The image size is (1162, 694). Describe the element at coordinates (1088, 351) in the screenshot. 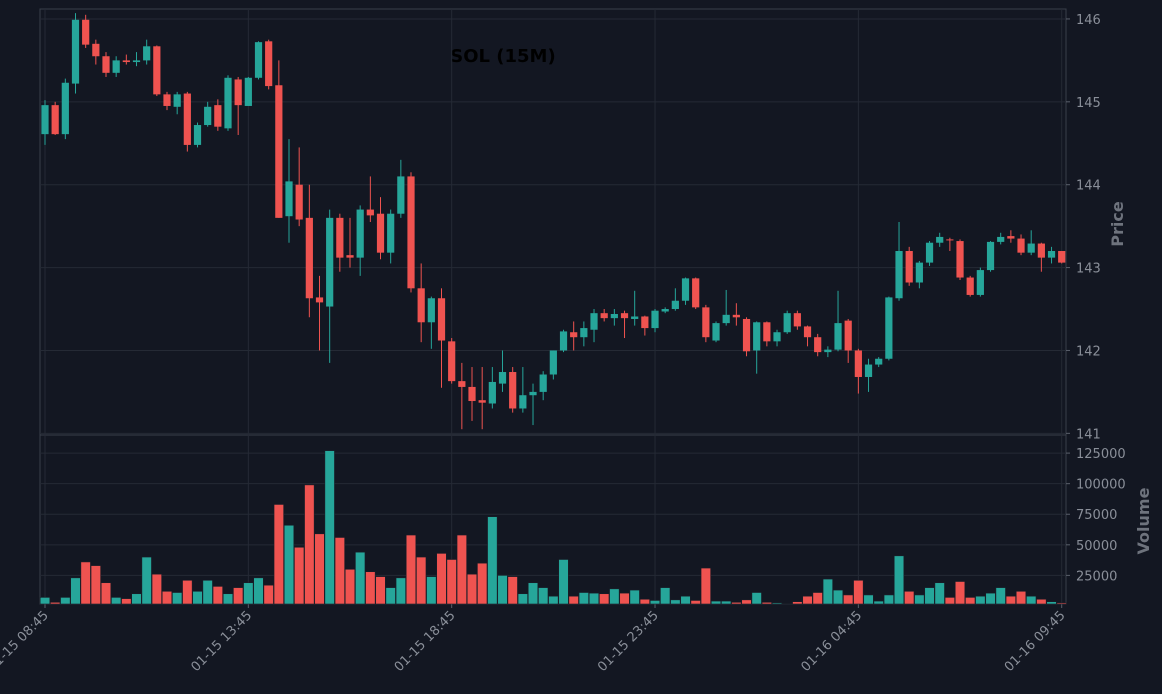

I see `y-tick-label: 142` at that location.